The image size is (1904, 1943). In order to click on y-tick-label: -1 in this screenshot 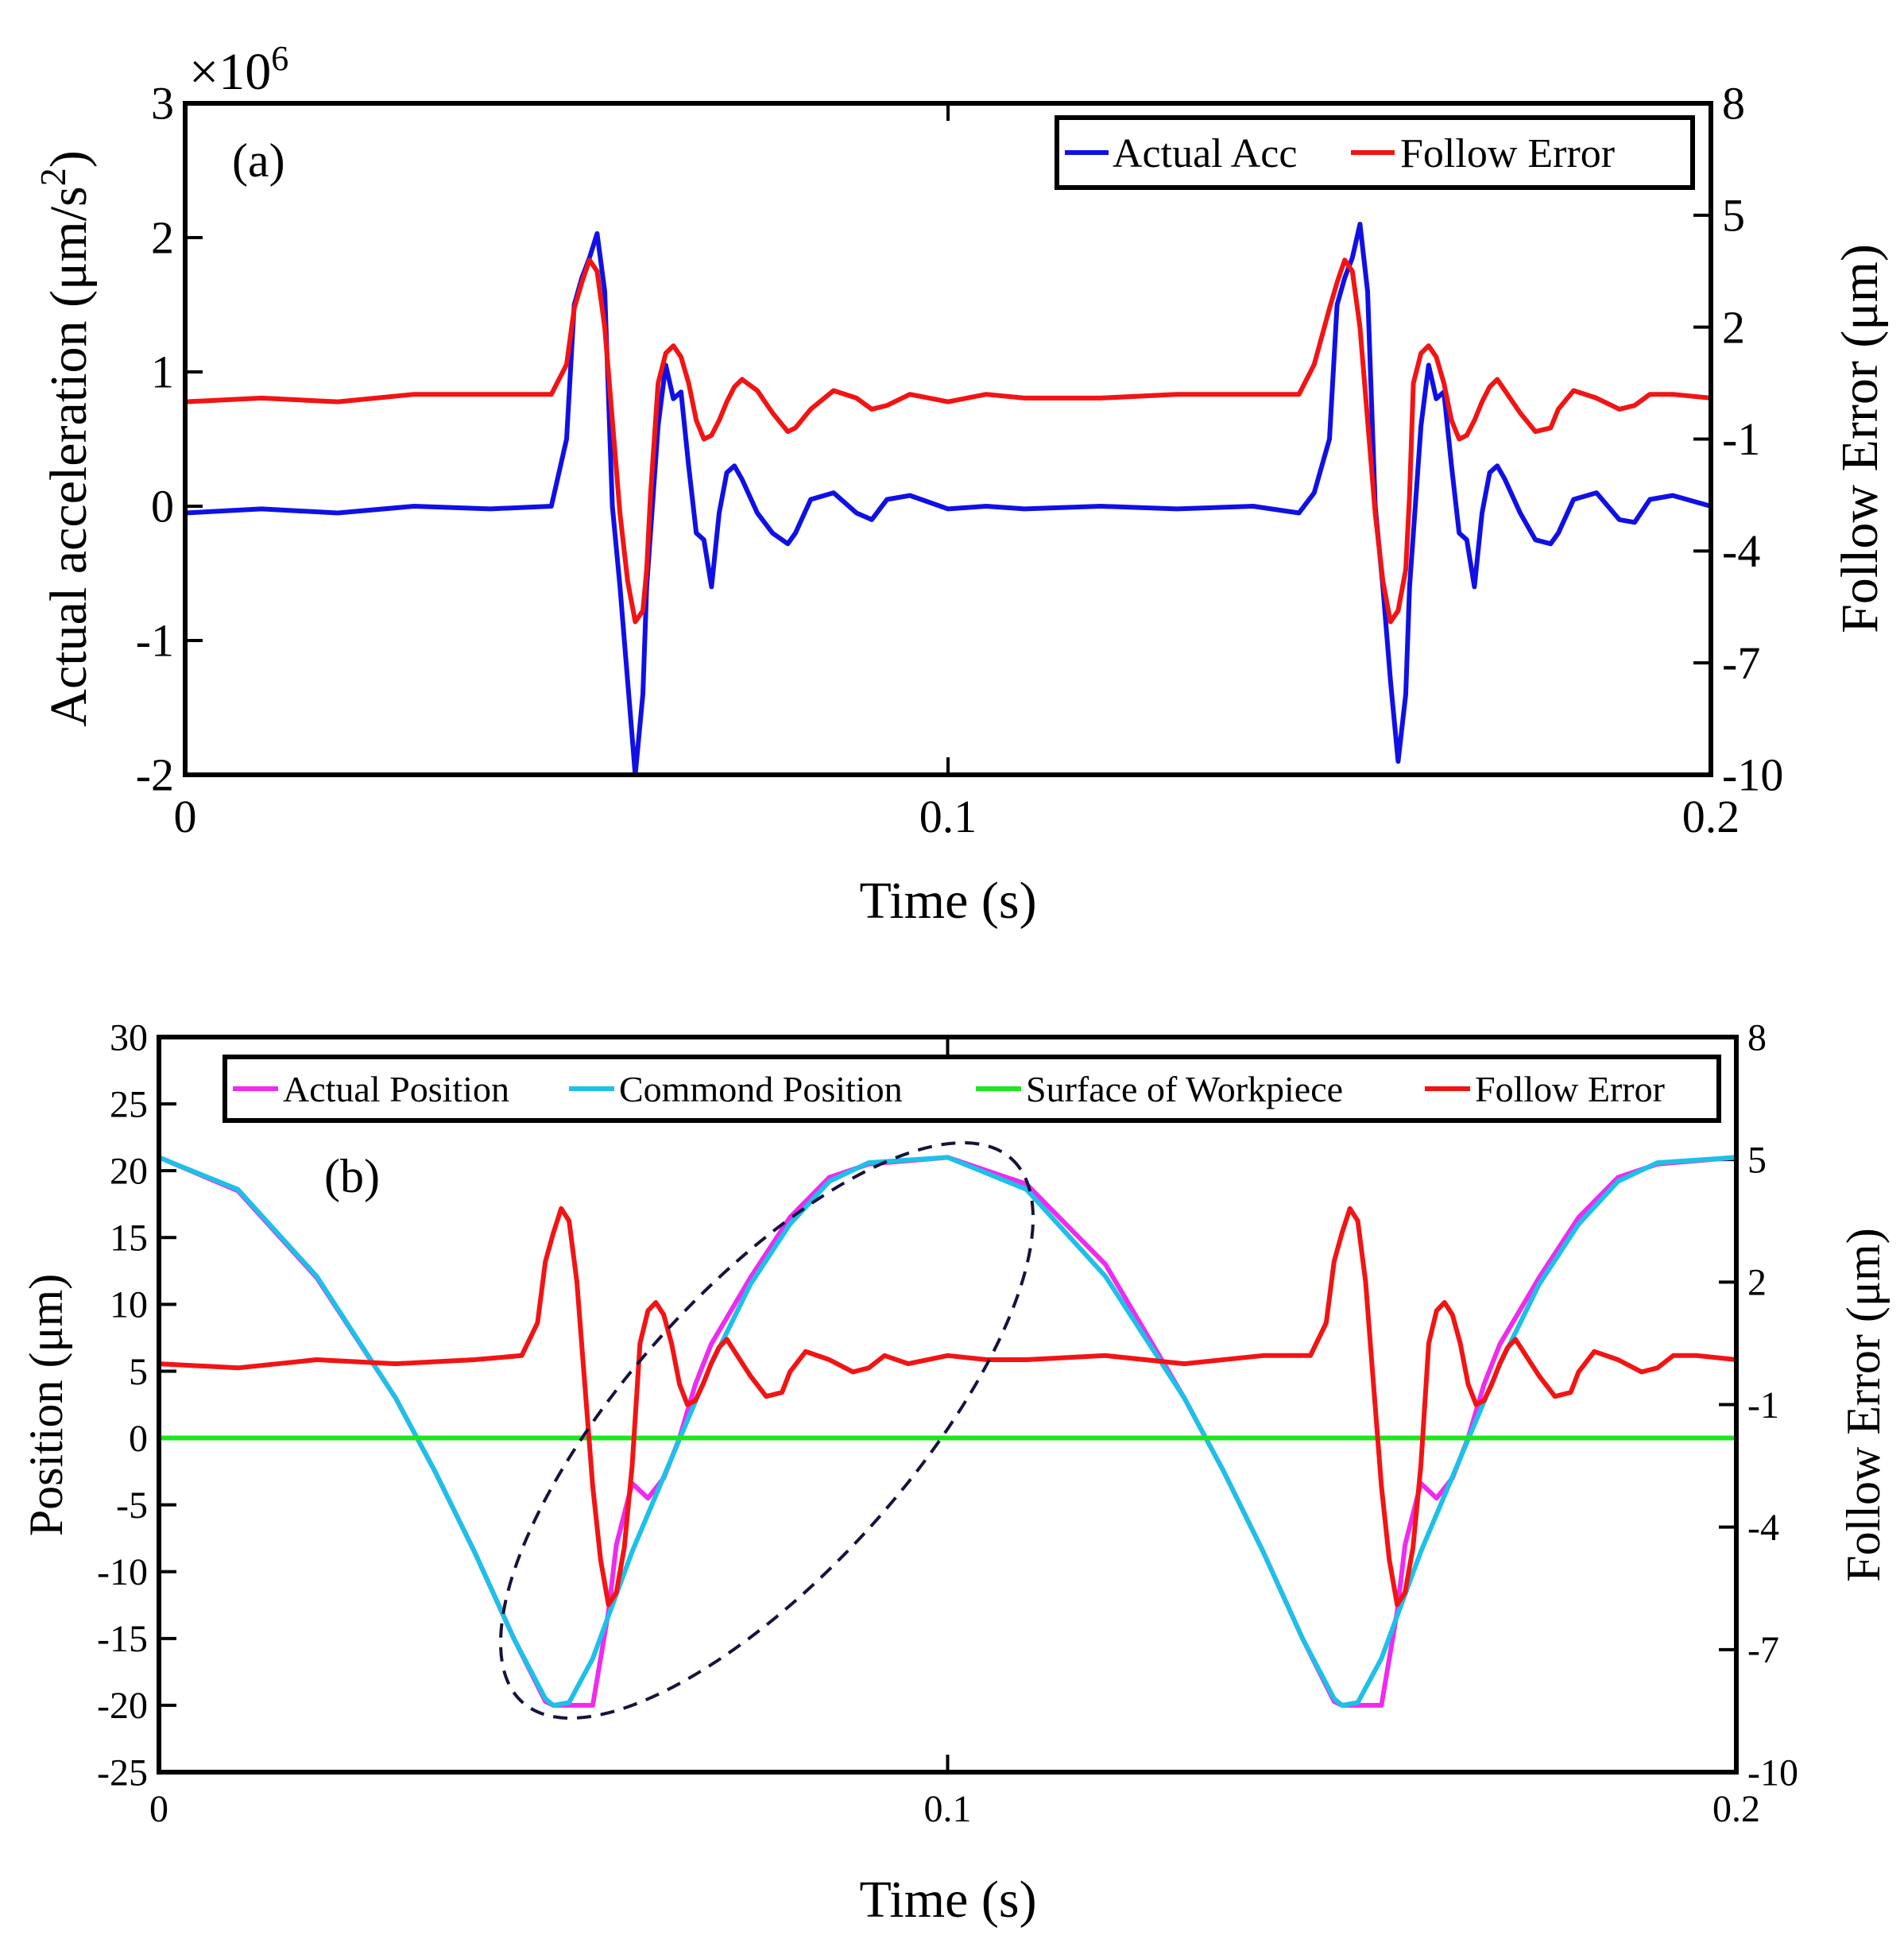, I will do `click(155, 641)`.